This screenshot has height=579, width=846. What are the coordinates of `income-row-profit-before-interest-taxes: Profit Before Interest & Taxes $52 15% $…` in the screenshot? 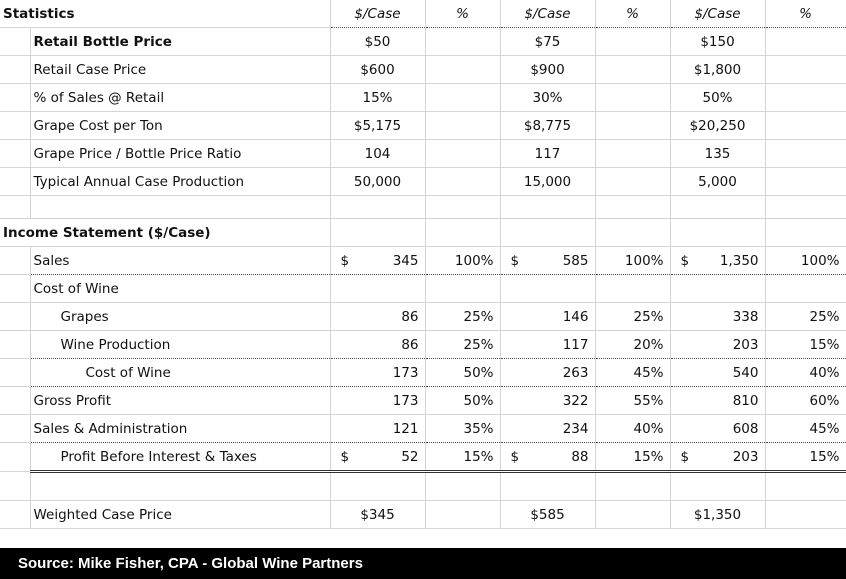 It's located at (423, 457).